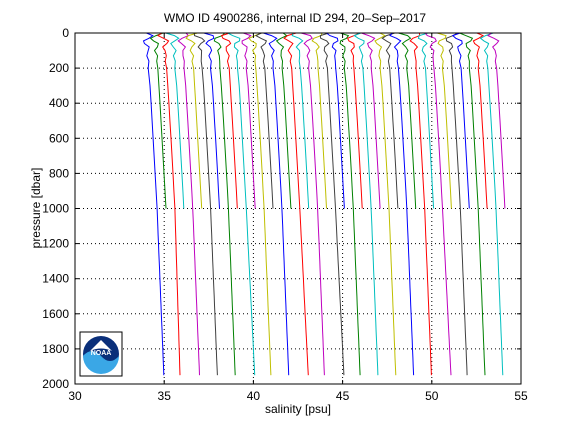 Image resolution: width=576 pixels, height=432 pixels. What do you see at coordinates (101, 345) in the screenshot?
I see `noaa-logo-bird` at bounding box center [101, 345].